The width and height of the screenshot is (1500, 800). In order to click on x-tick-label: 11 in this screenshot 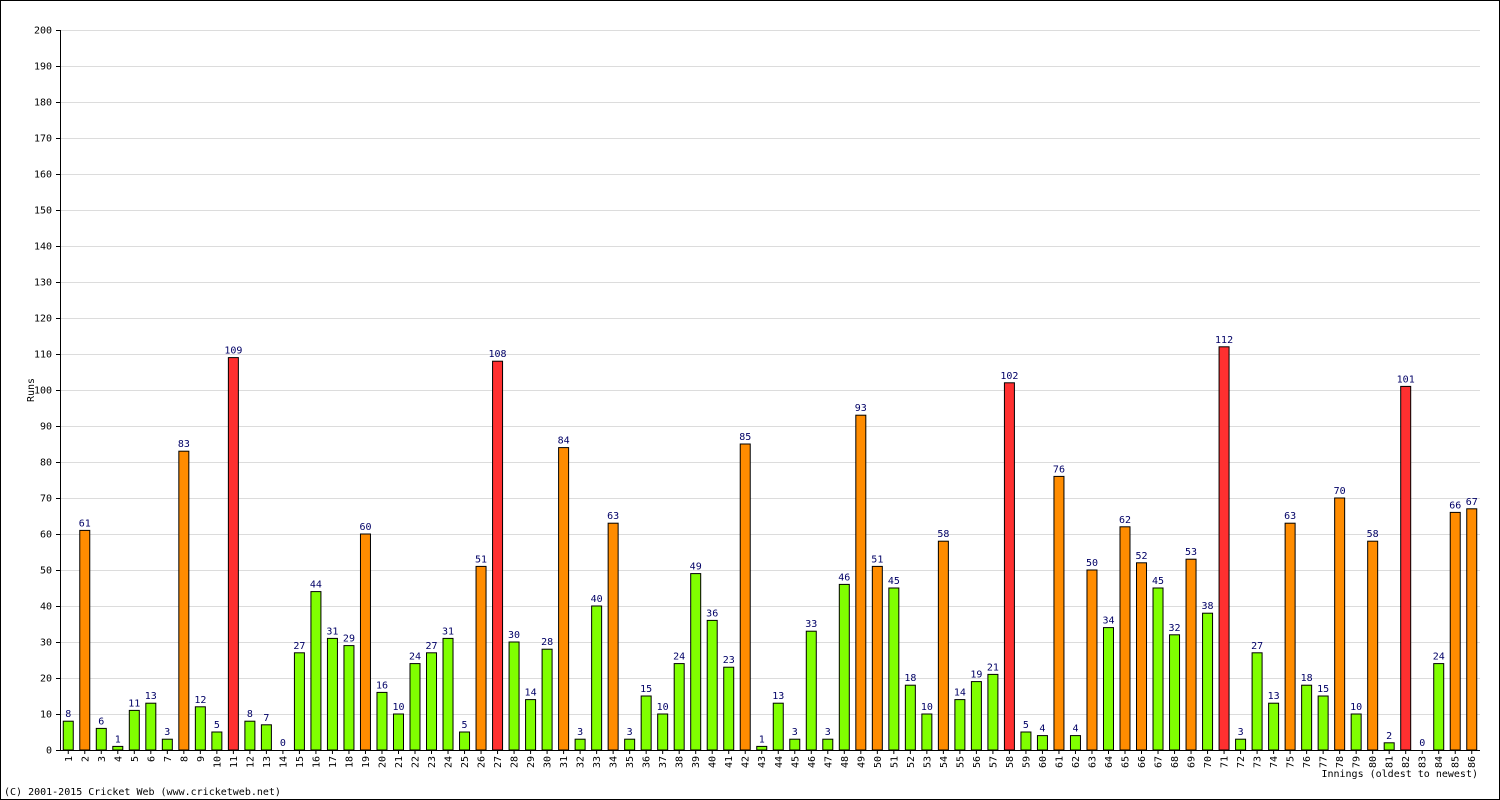, I will do `click(234, 762)`.